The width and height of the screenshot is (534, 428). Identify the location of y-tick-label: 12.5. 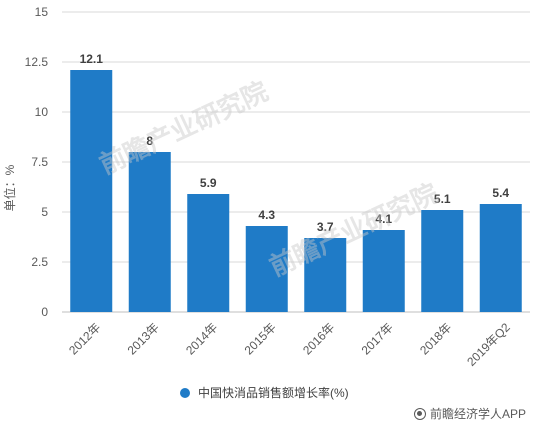
(37, 62).